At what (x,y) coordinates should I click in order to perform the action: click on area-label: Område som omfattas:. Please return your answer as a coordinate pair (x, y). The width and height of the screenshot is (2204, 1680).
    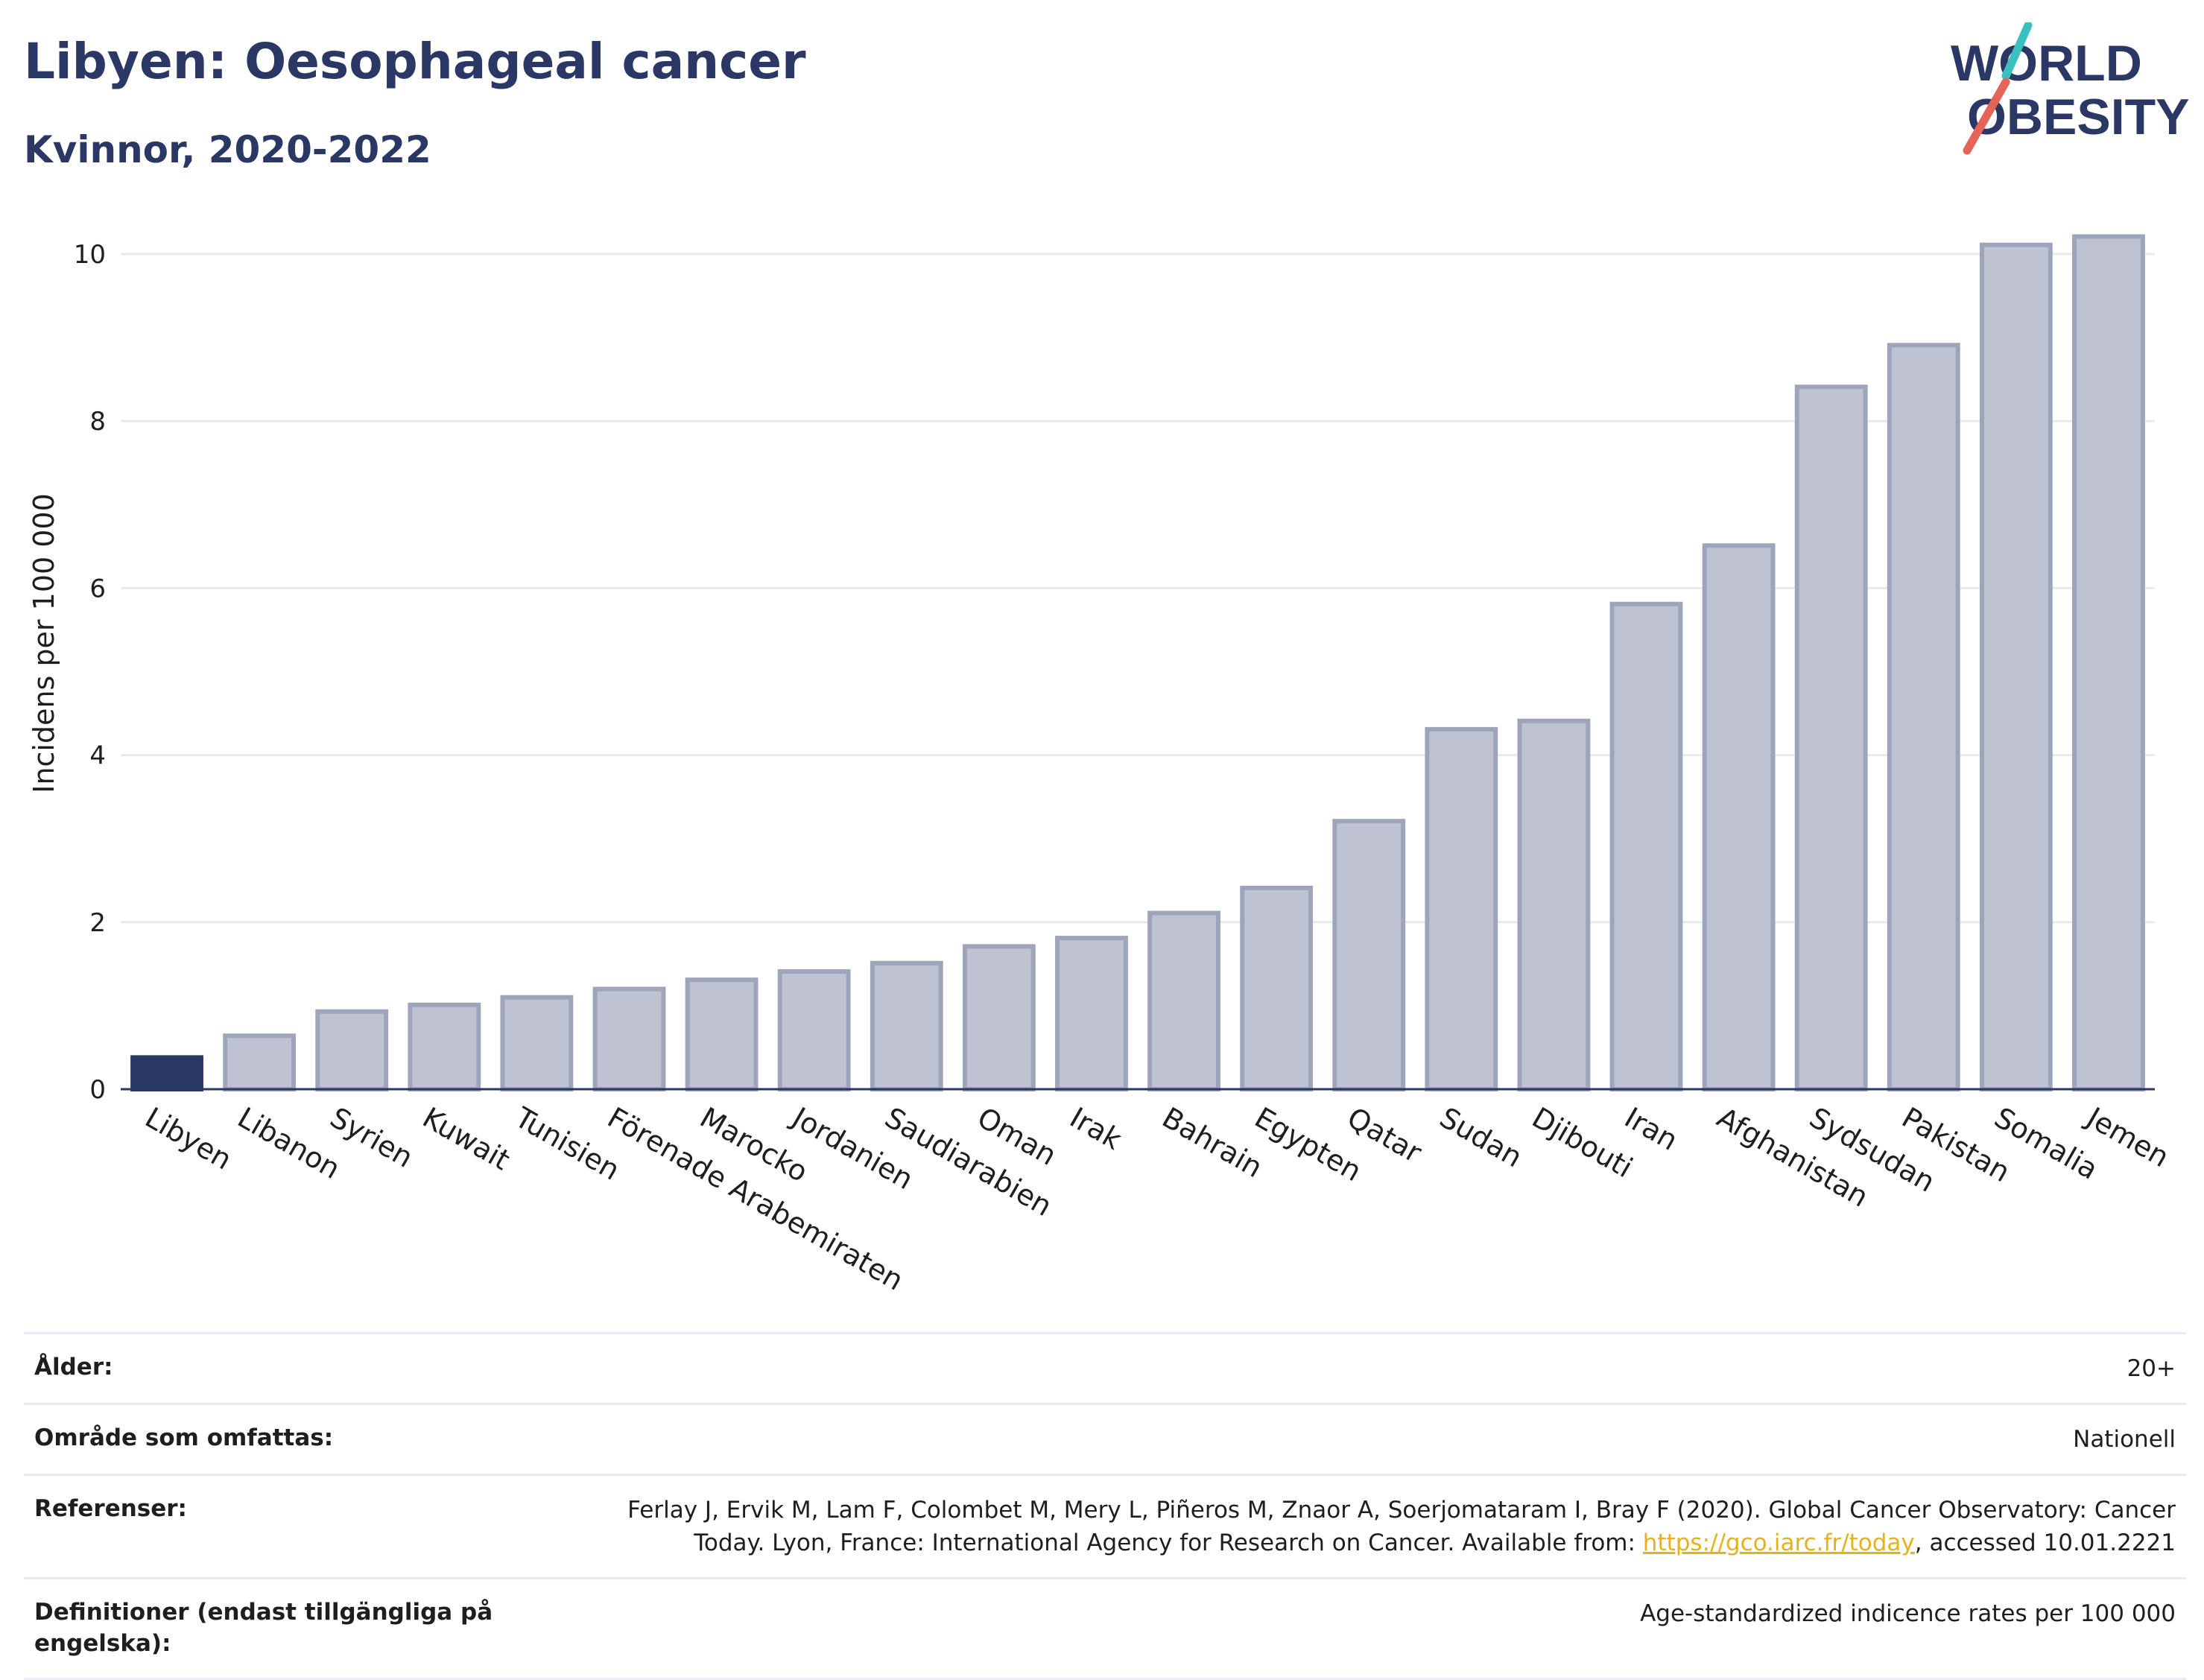
    Looking at the image, I should click on (184, 1438).